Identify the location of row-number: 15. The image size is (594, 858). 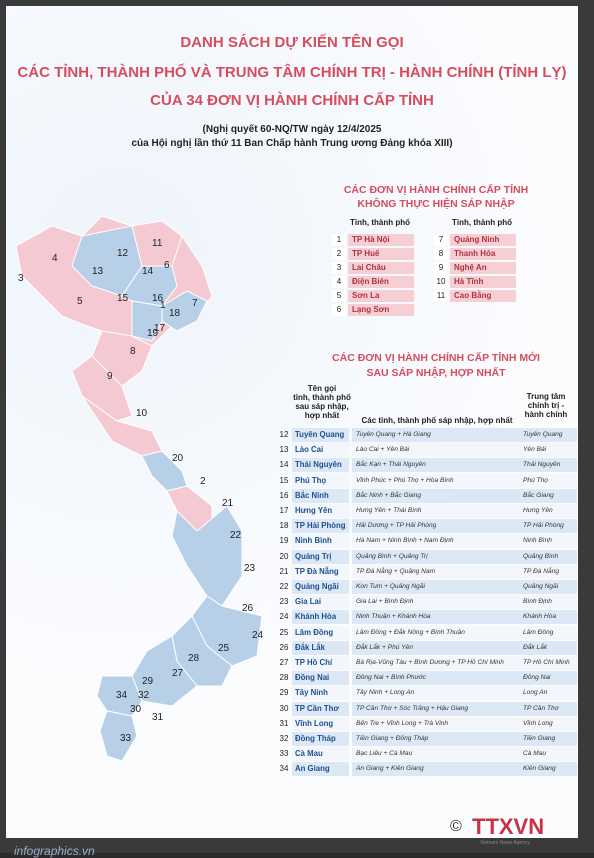
(284, 480).